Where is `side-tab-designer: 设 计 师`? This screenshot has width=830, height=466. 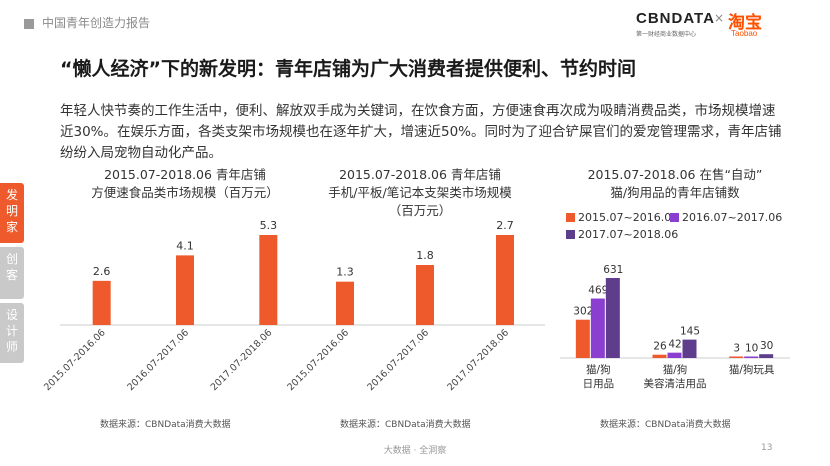
side-tab-designer: 设 计 师 is located at coordinates (12, 333).